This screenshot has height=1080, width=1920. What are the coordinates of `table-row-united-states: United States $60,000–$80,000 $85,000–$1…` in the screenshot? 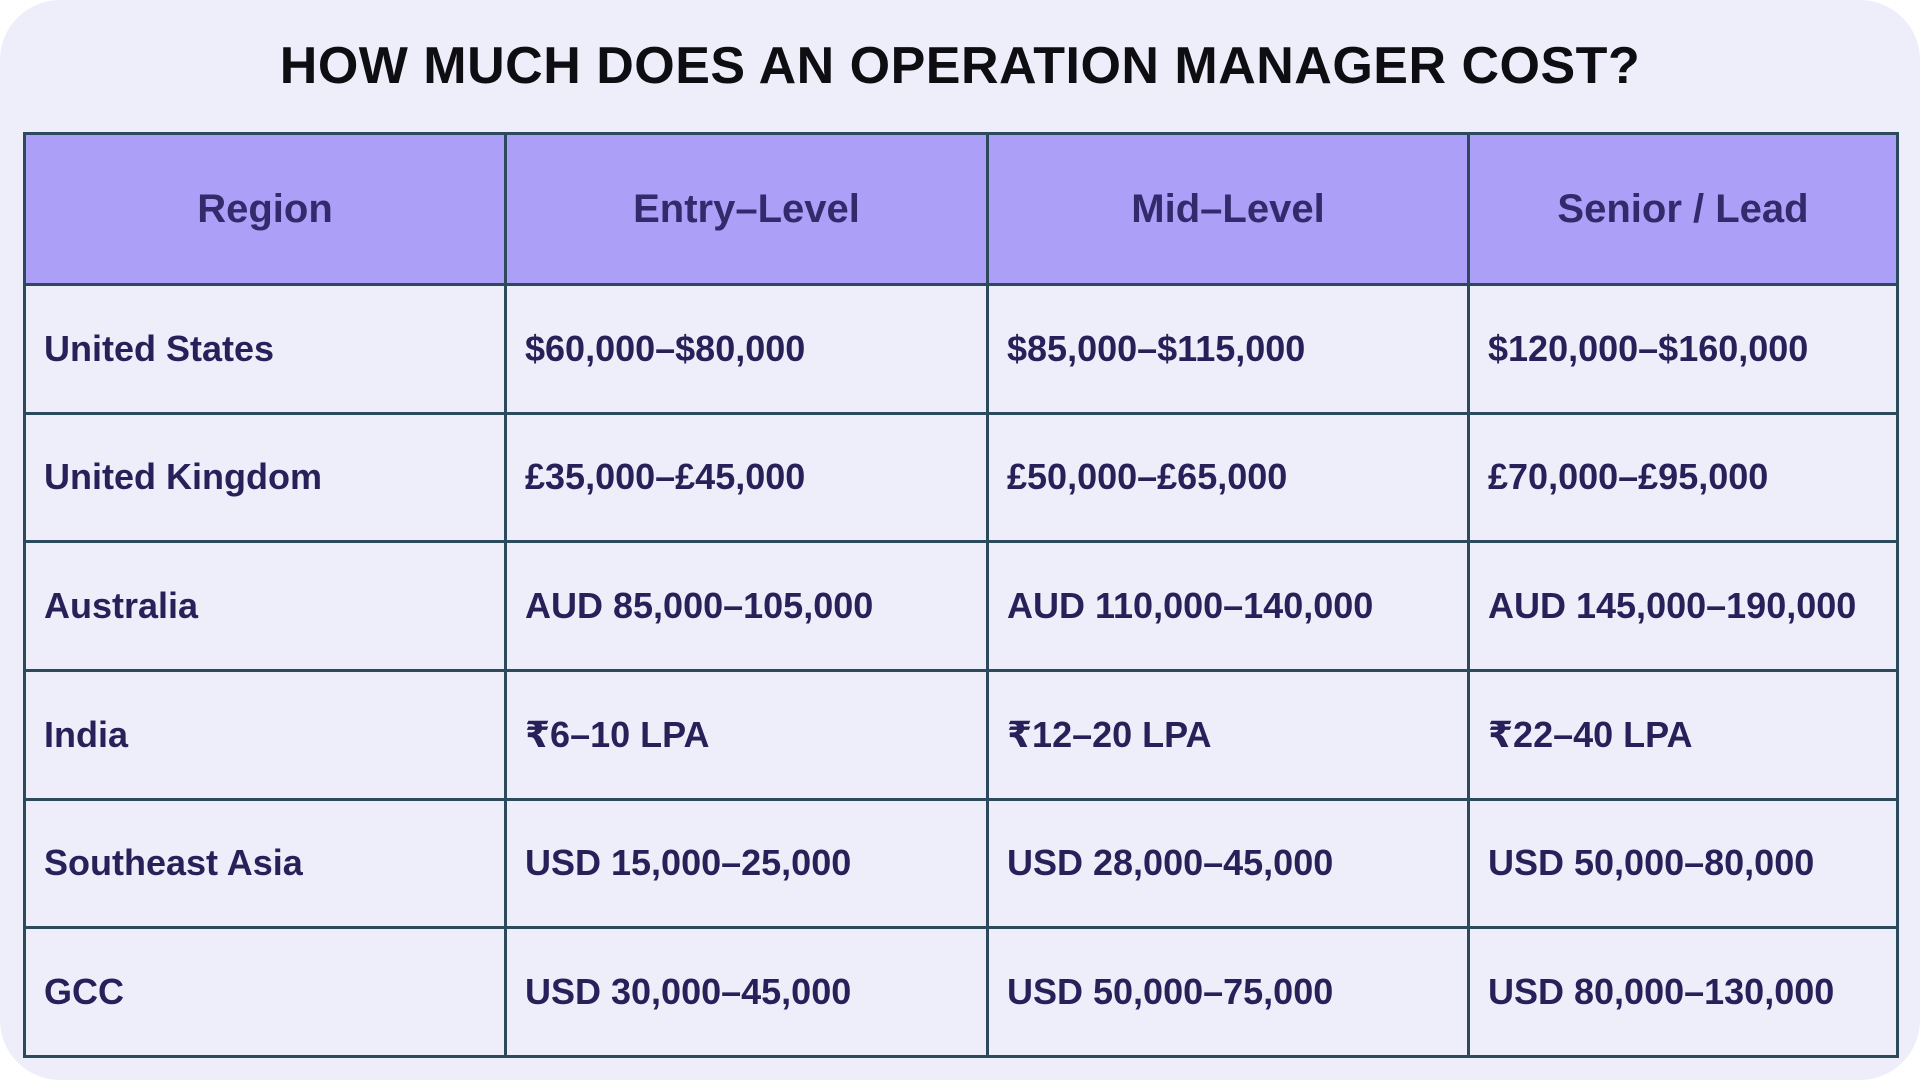 It's located at (961, 349).